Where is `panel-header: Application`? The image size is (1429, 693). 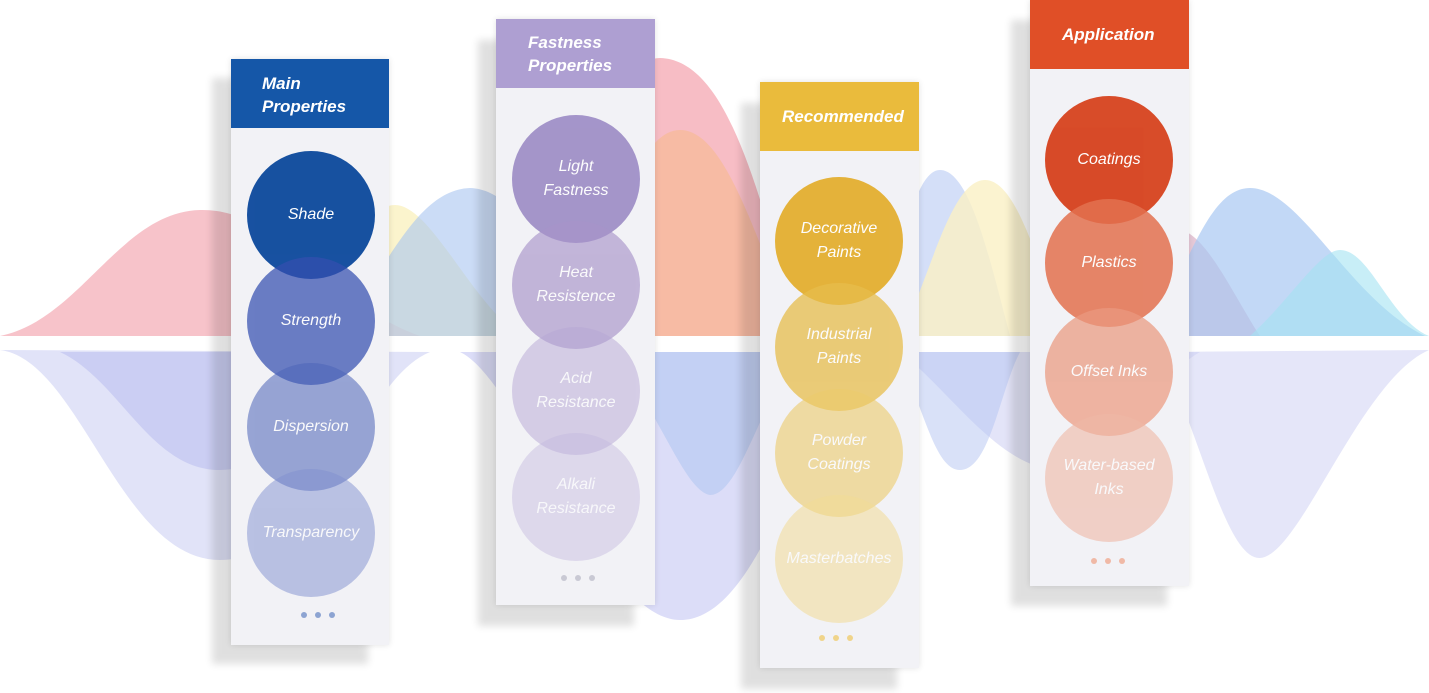
panel-header: Application is located at coordinates (1109, 34).